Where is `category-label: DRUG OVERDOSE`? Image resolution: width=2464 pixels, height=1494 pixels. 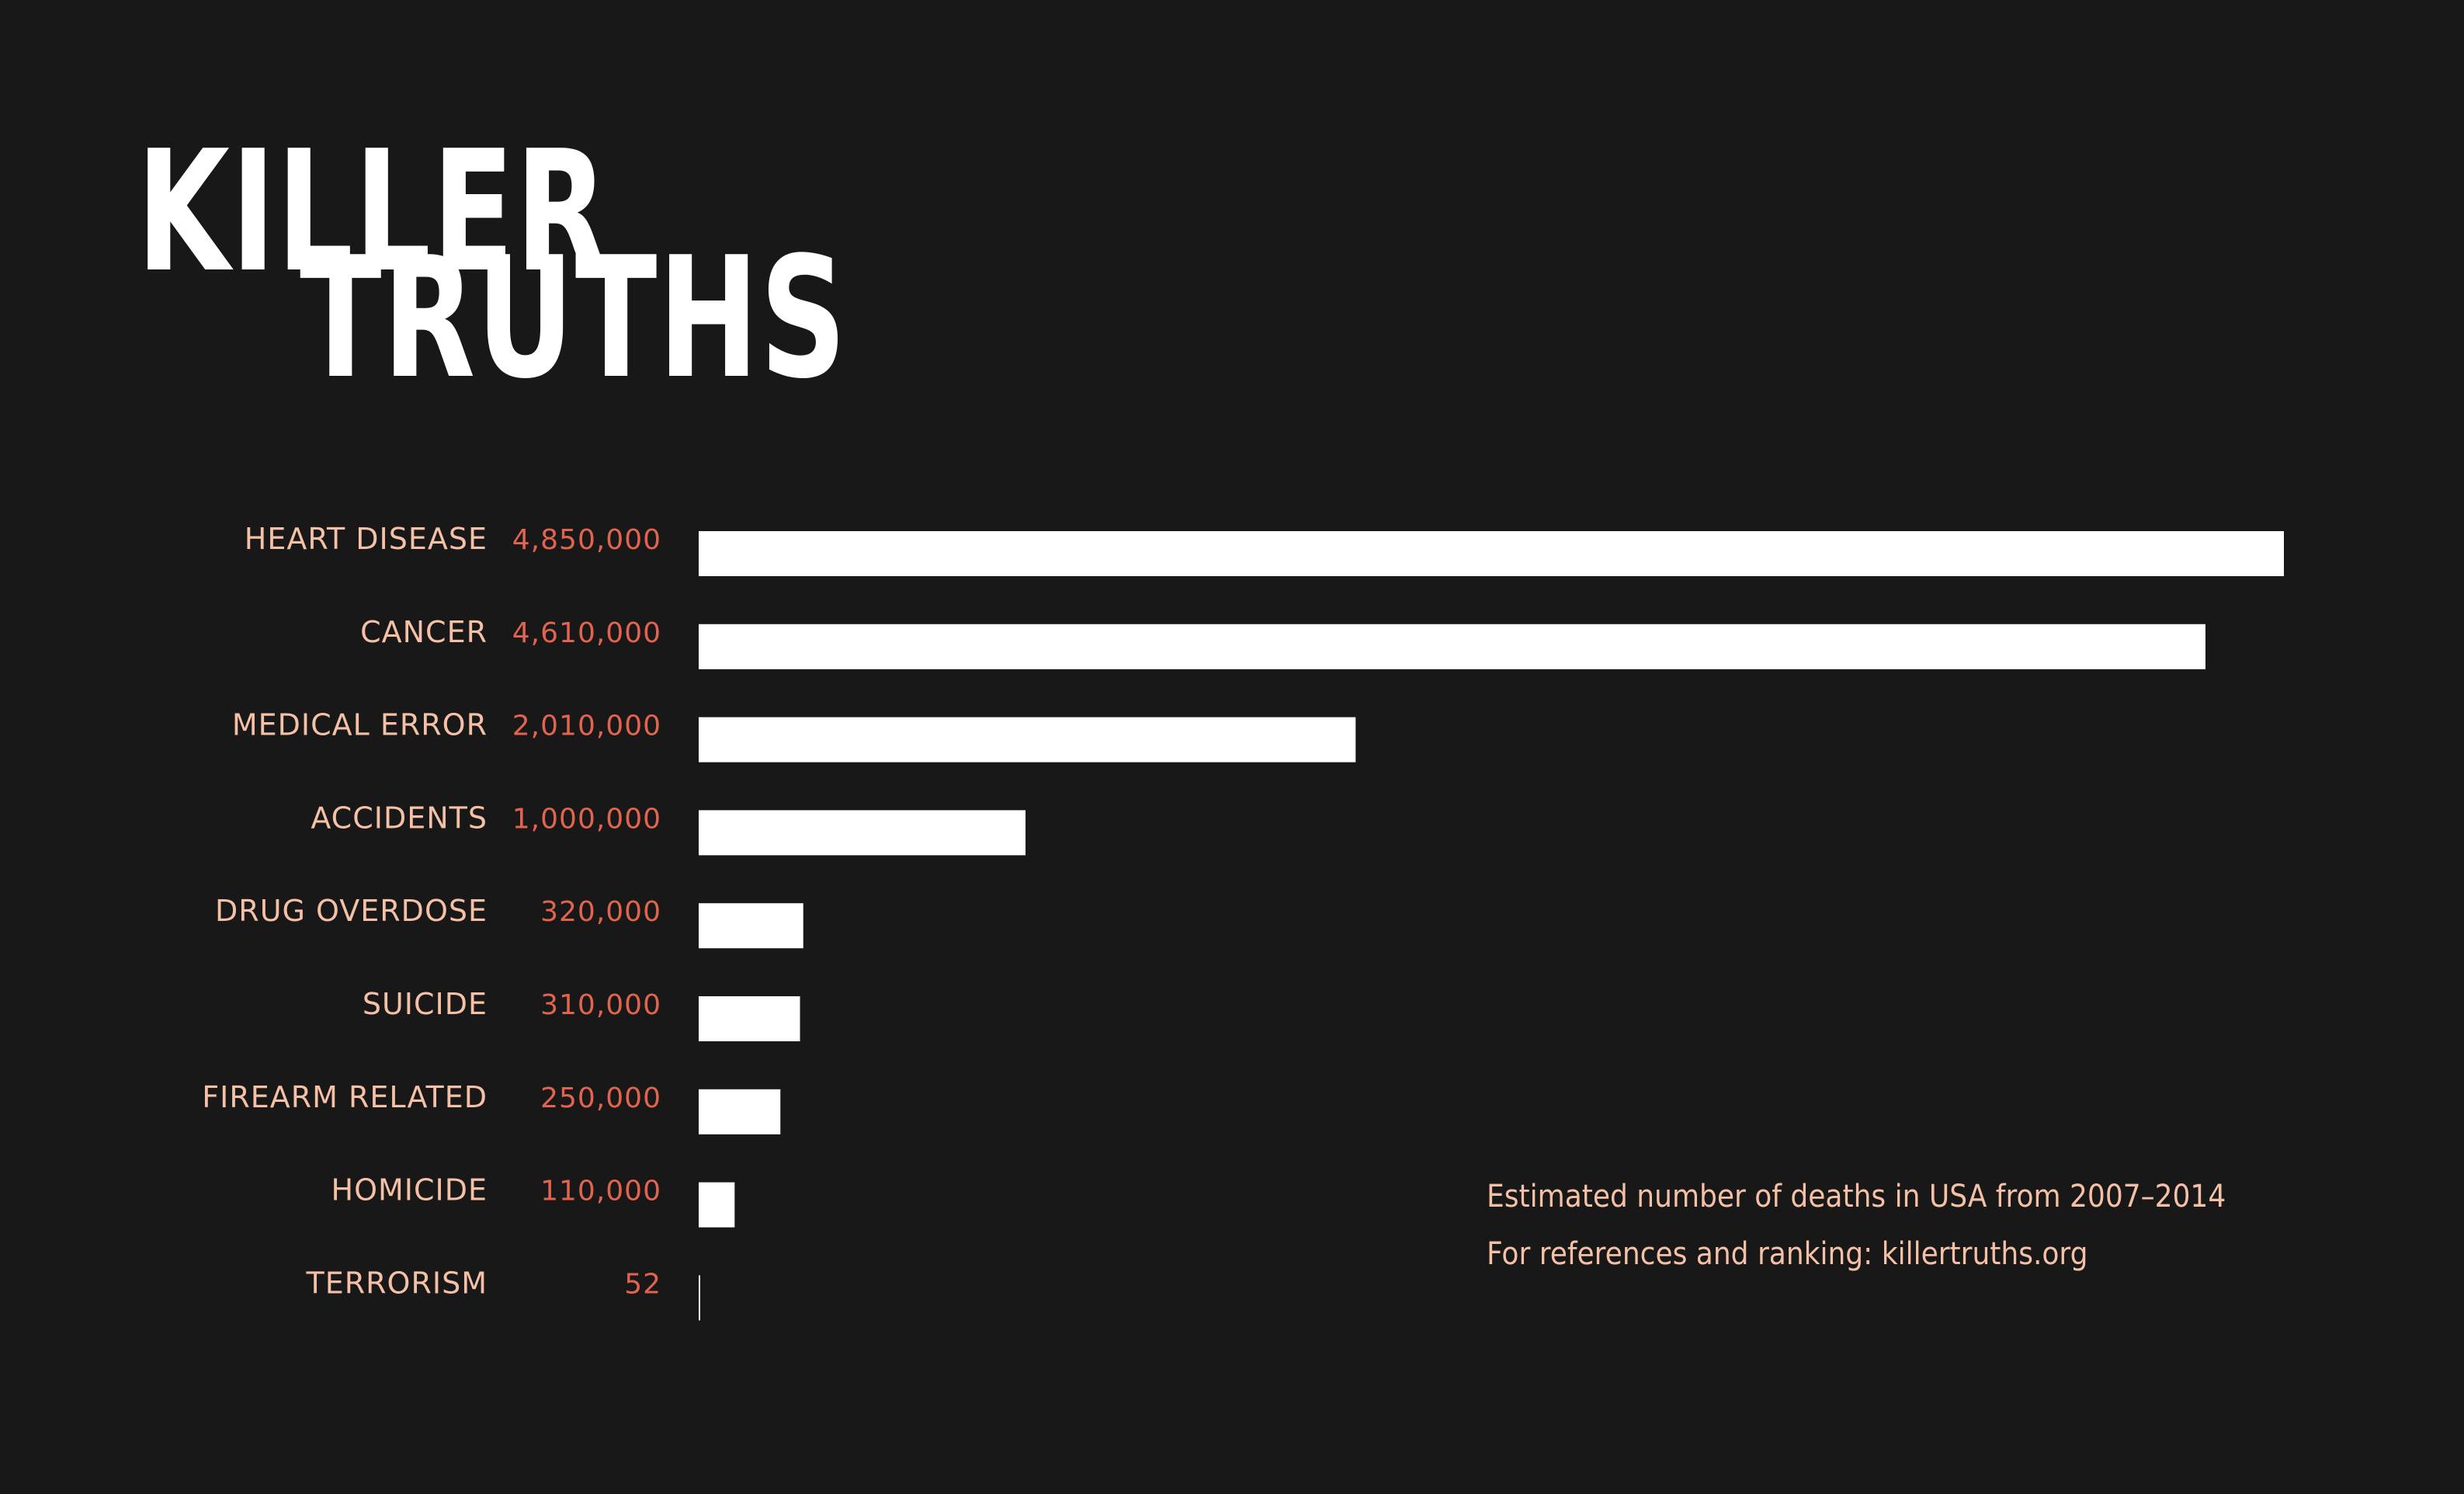
category-label: DRUG OVERDOSE is located at coordinates (351, 911).